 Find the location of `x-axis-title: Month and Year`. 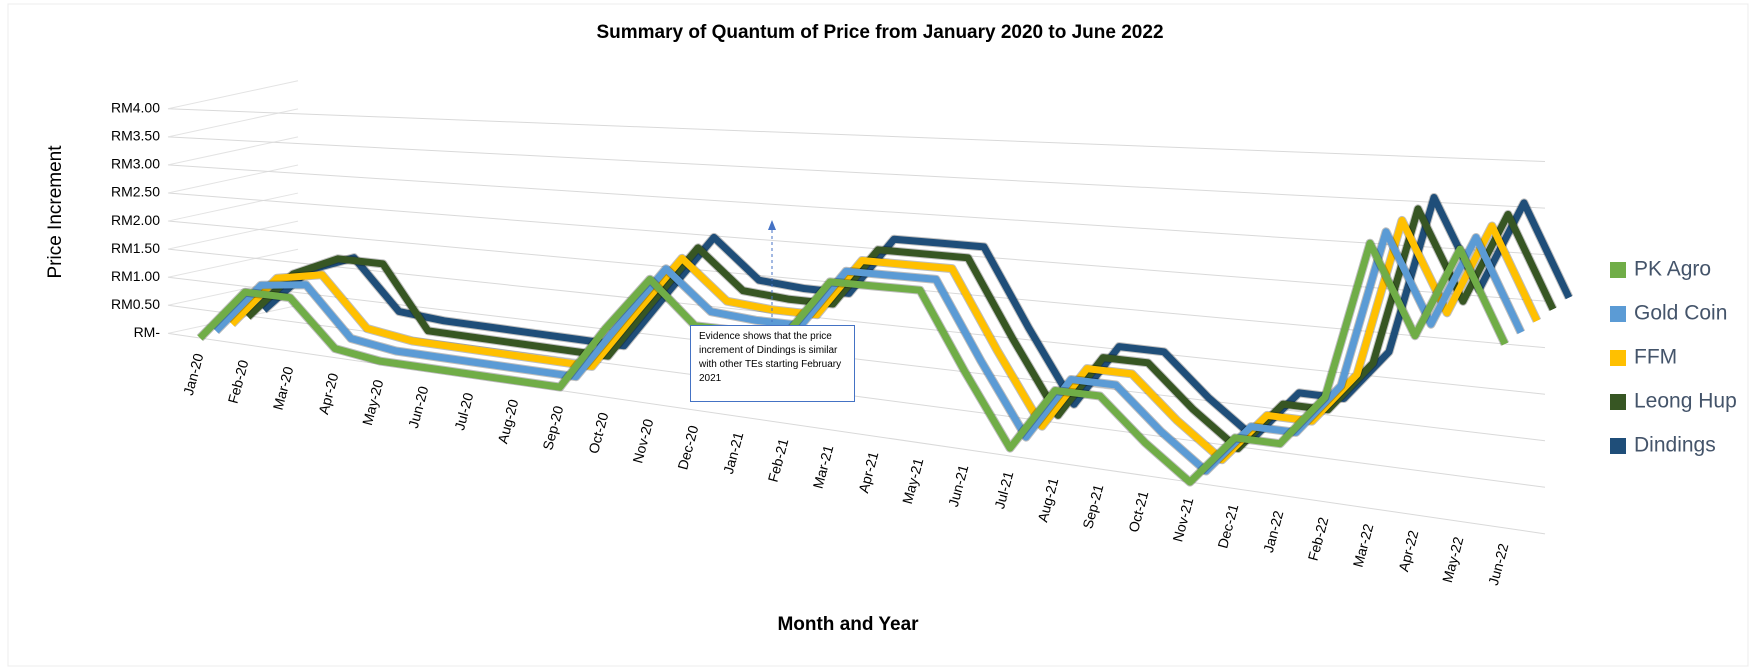

x-axis-title: Month and Year is located at coordinates (848, 624).